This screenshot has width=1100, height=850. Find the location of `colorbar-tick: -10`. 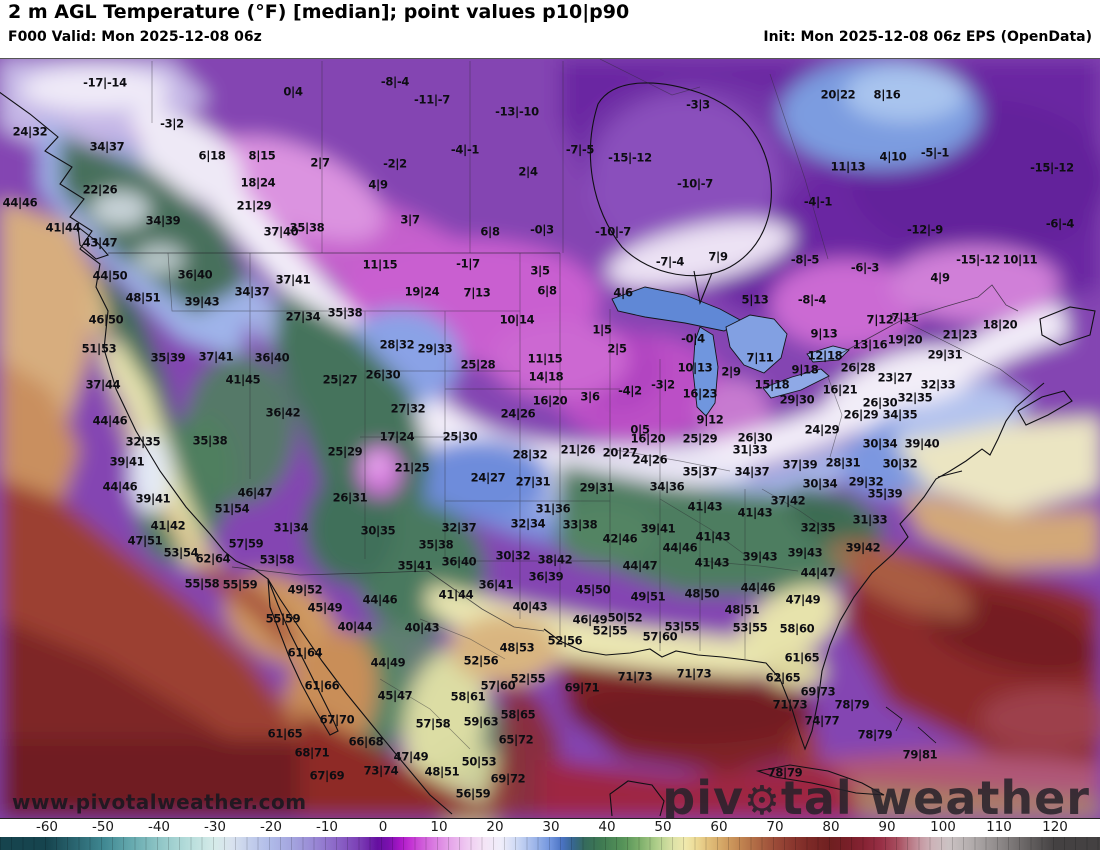

colorbar-tick: -10 is located at coordinates (327, 827).